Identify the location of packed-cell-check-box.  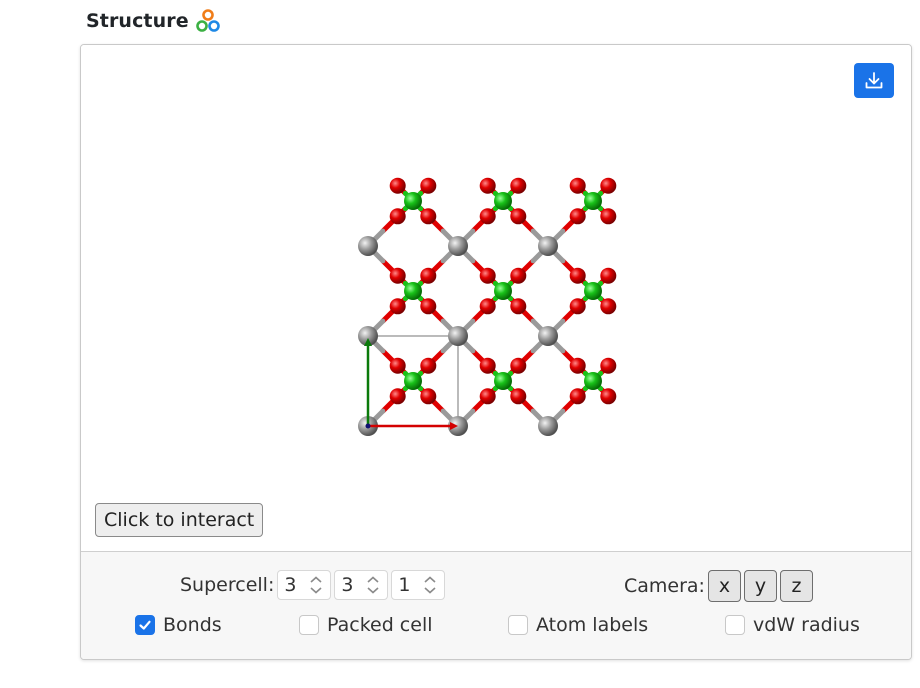
(309, 625).